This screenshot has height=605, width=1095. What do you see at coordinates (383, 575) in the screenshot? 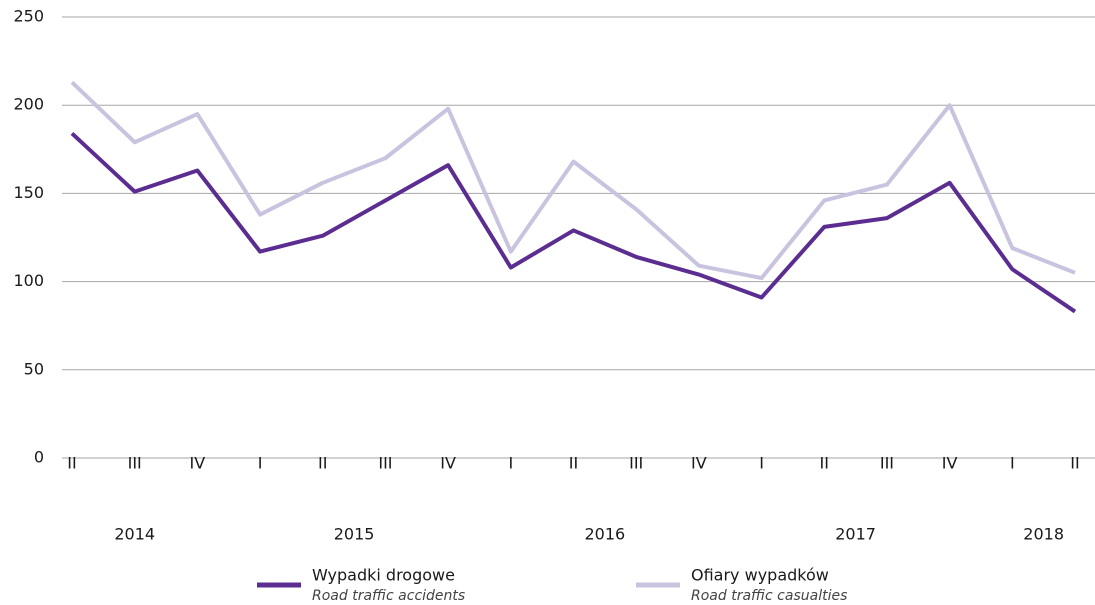
I see `legend-label: Wypadki drogowe` at bounding box center [383, 575].